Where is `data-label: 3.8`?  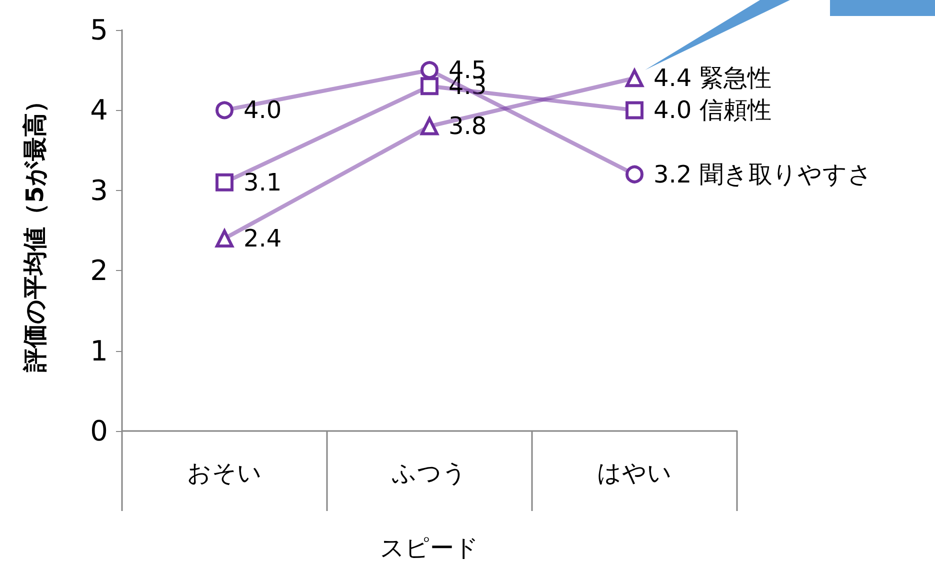
data-label: 3.8 is located at coordinates (467, 126).